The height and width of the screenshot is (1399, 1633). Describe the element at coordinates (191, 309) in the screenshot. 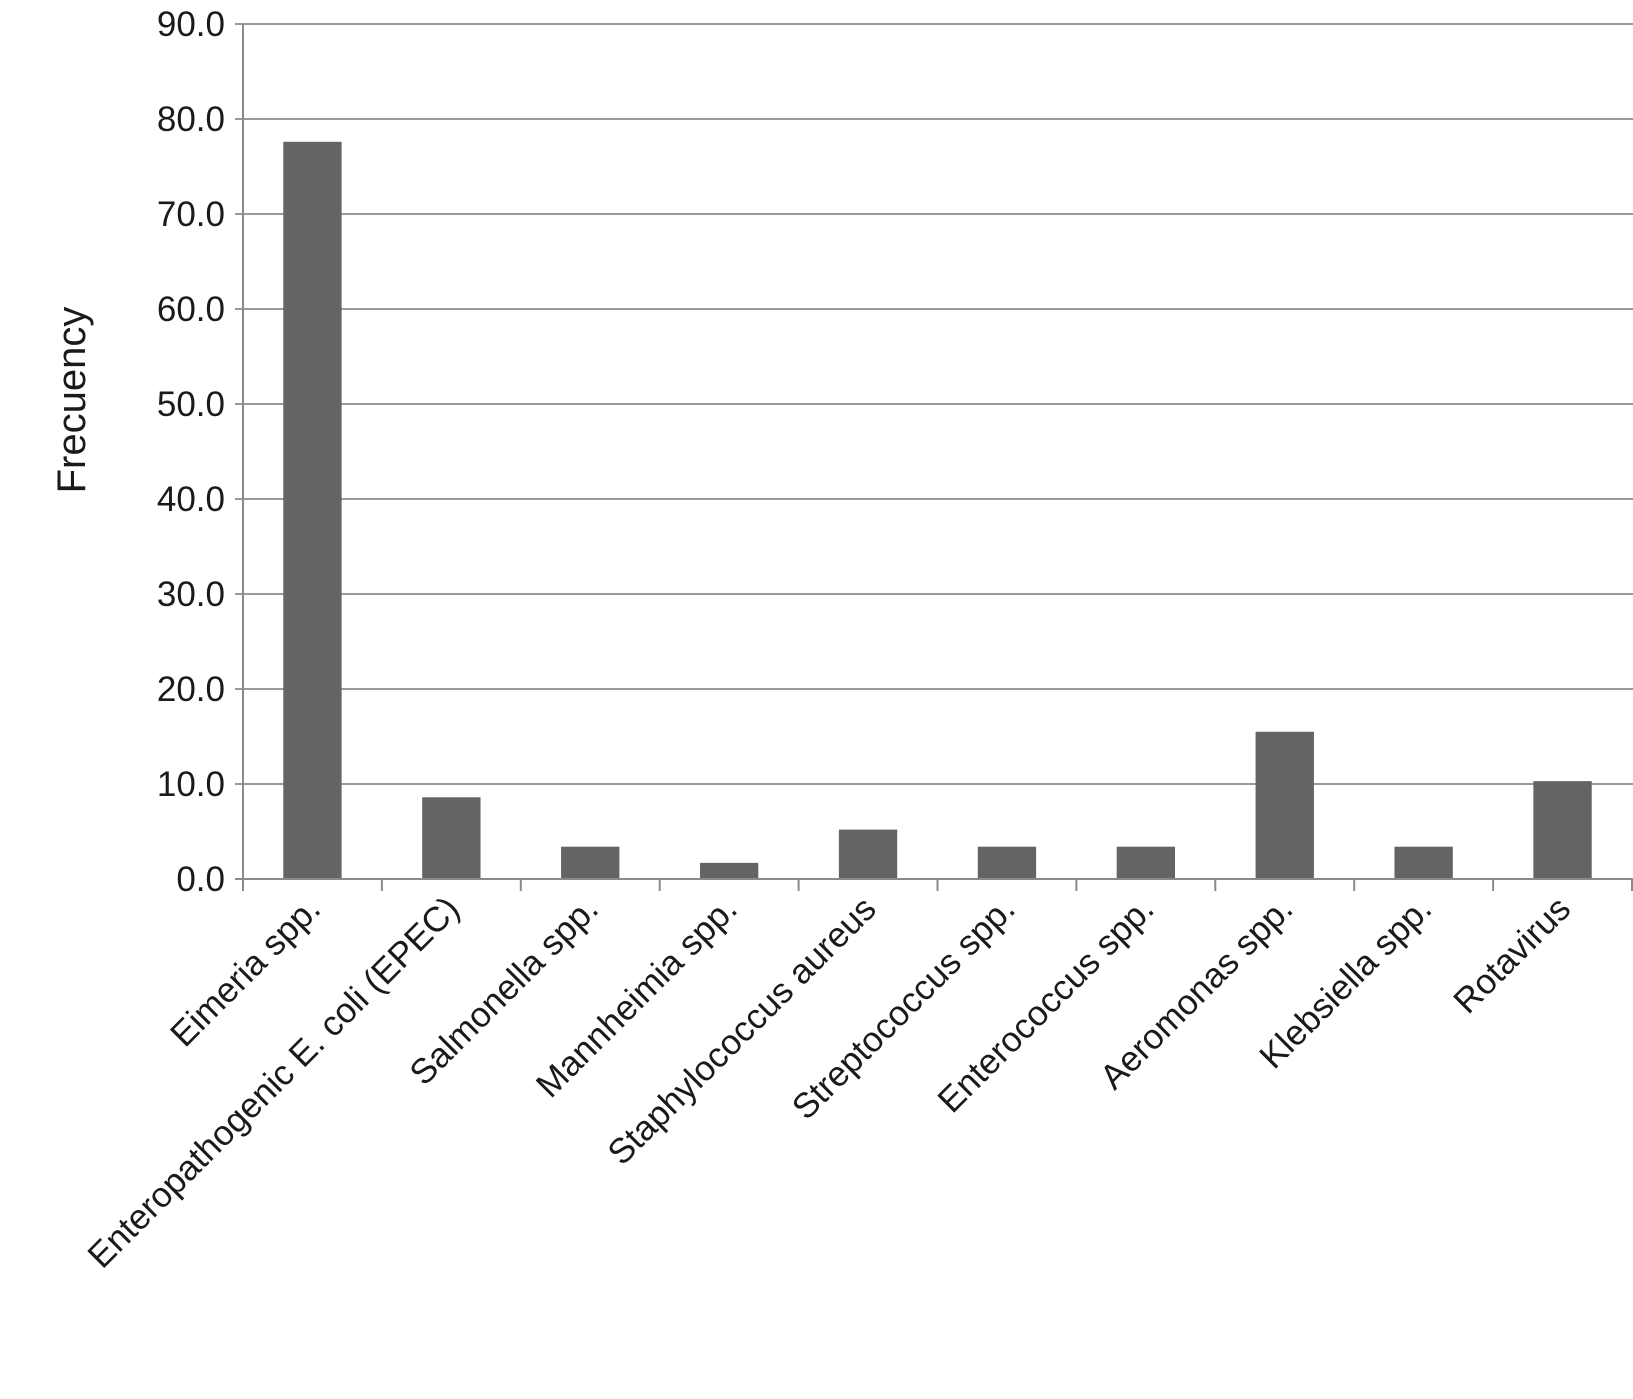

I see `y-tick-label: 60.0` at that location.